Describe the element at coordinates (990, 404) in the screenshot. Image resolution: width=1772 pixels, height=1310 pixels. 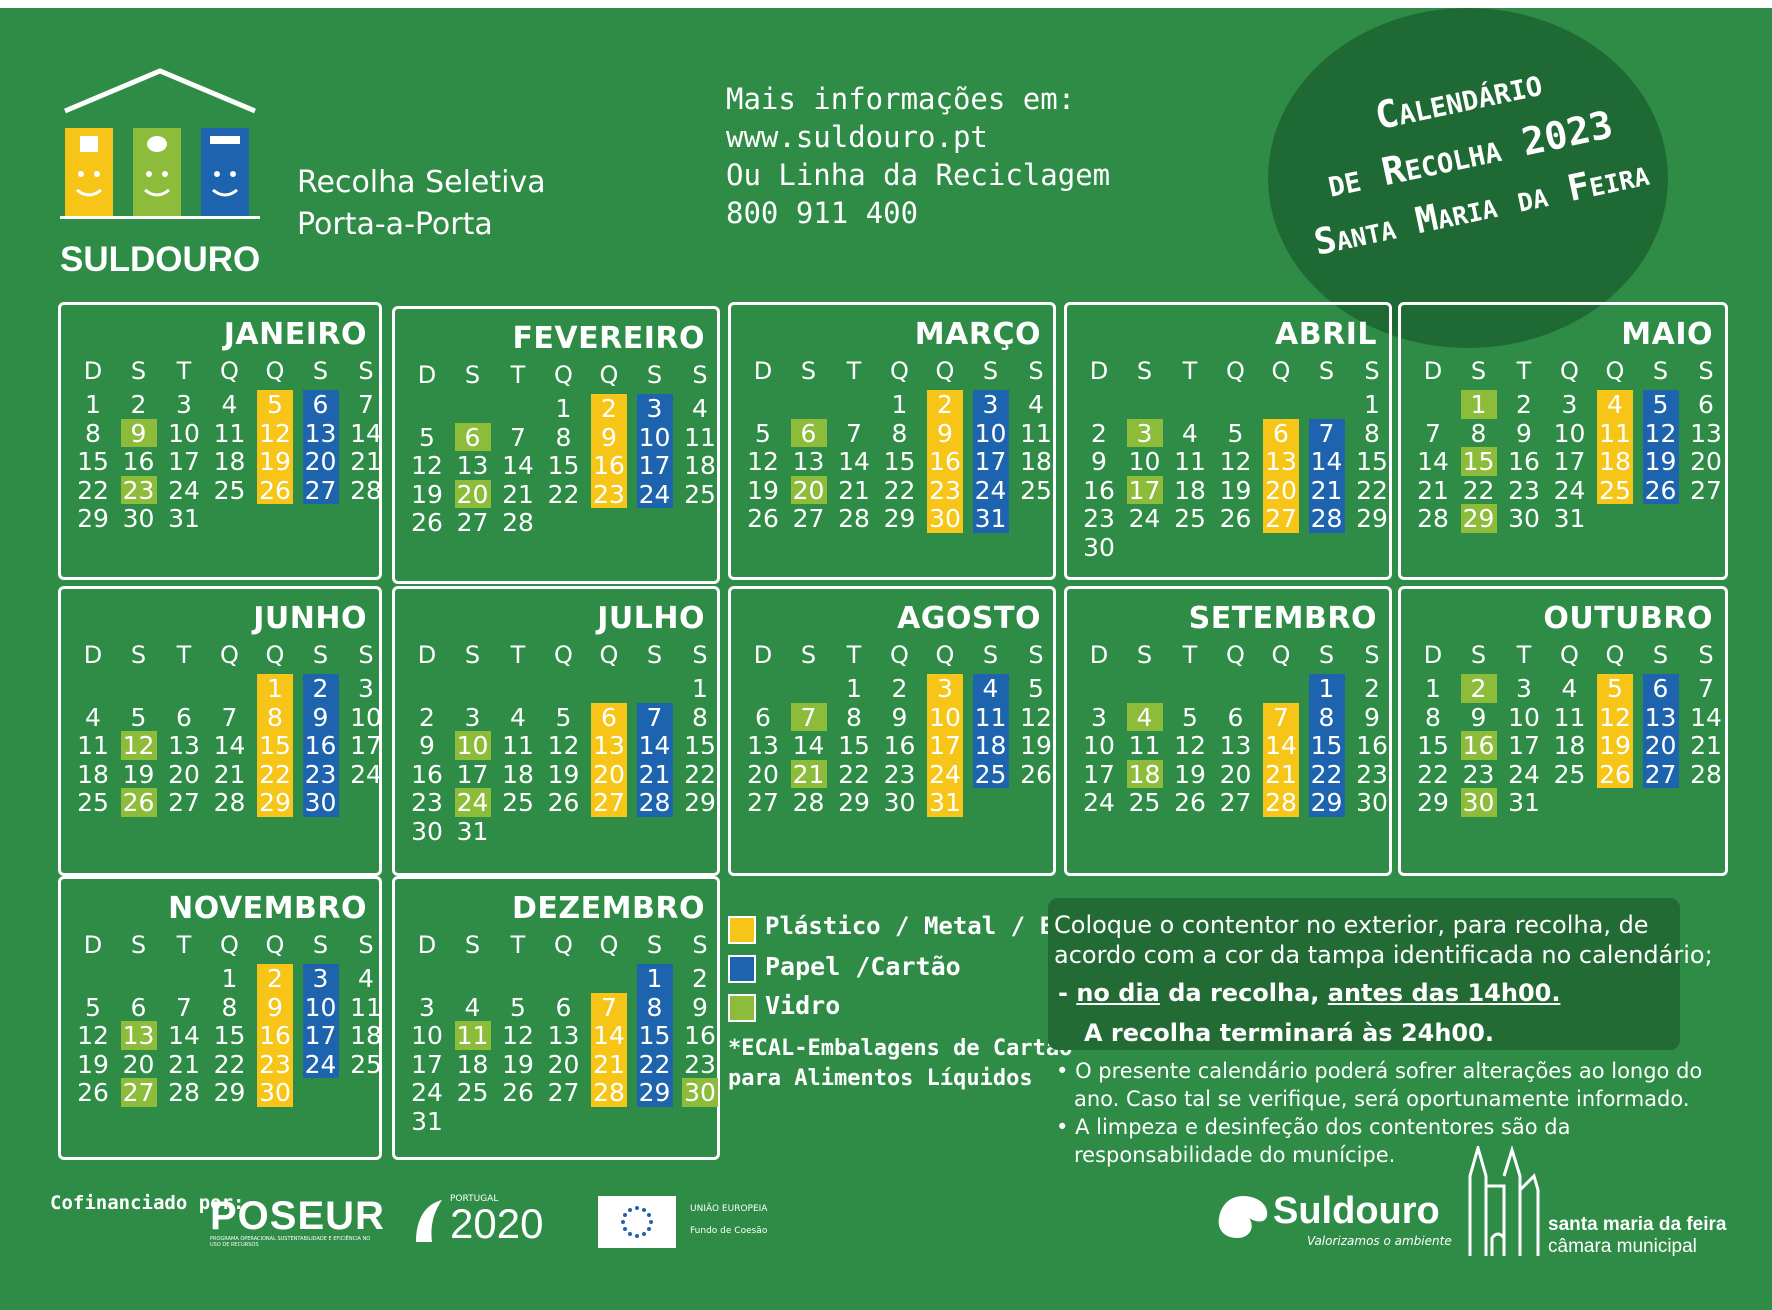
I see `calendar-day: 3` at that location.